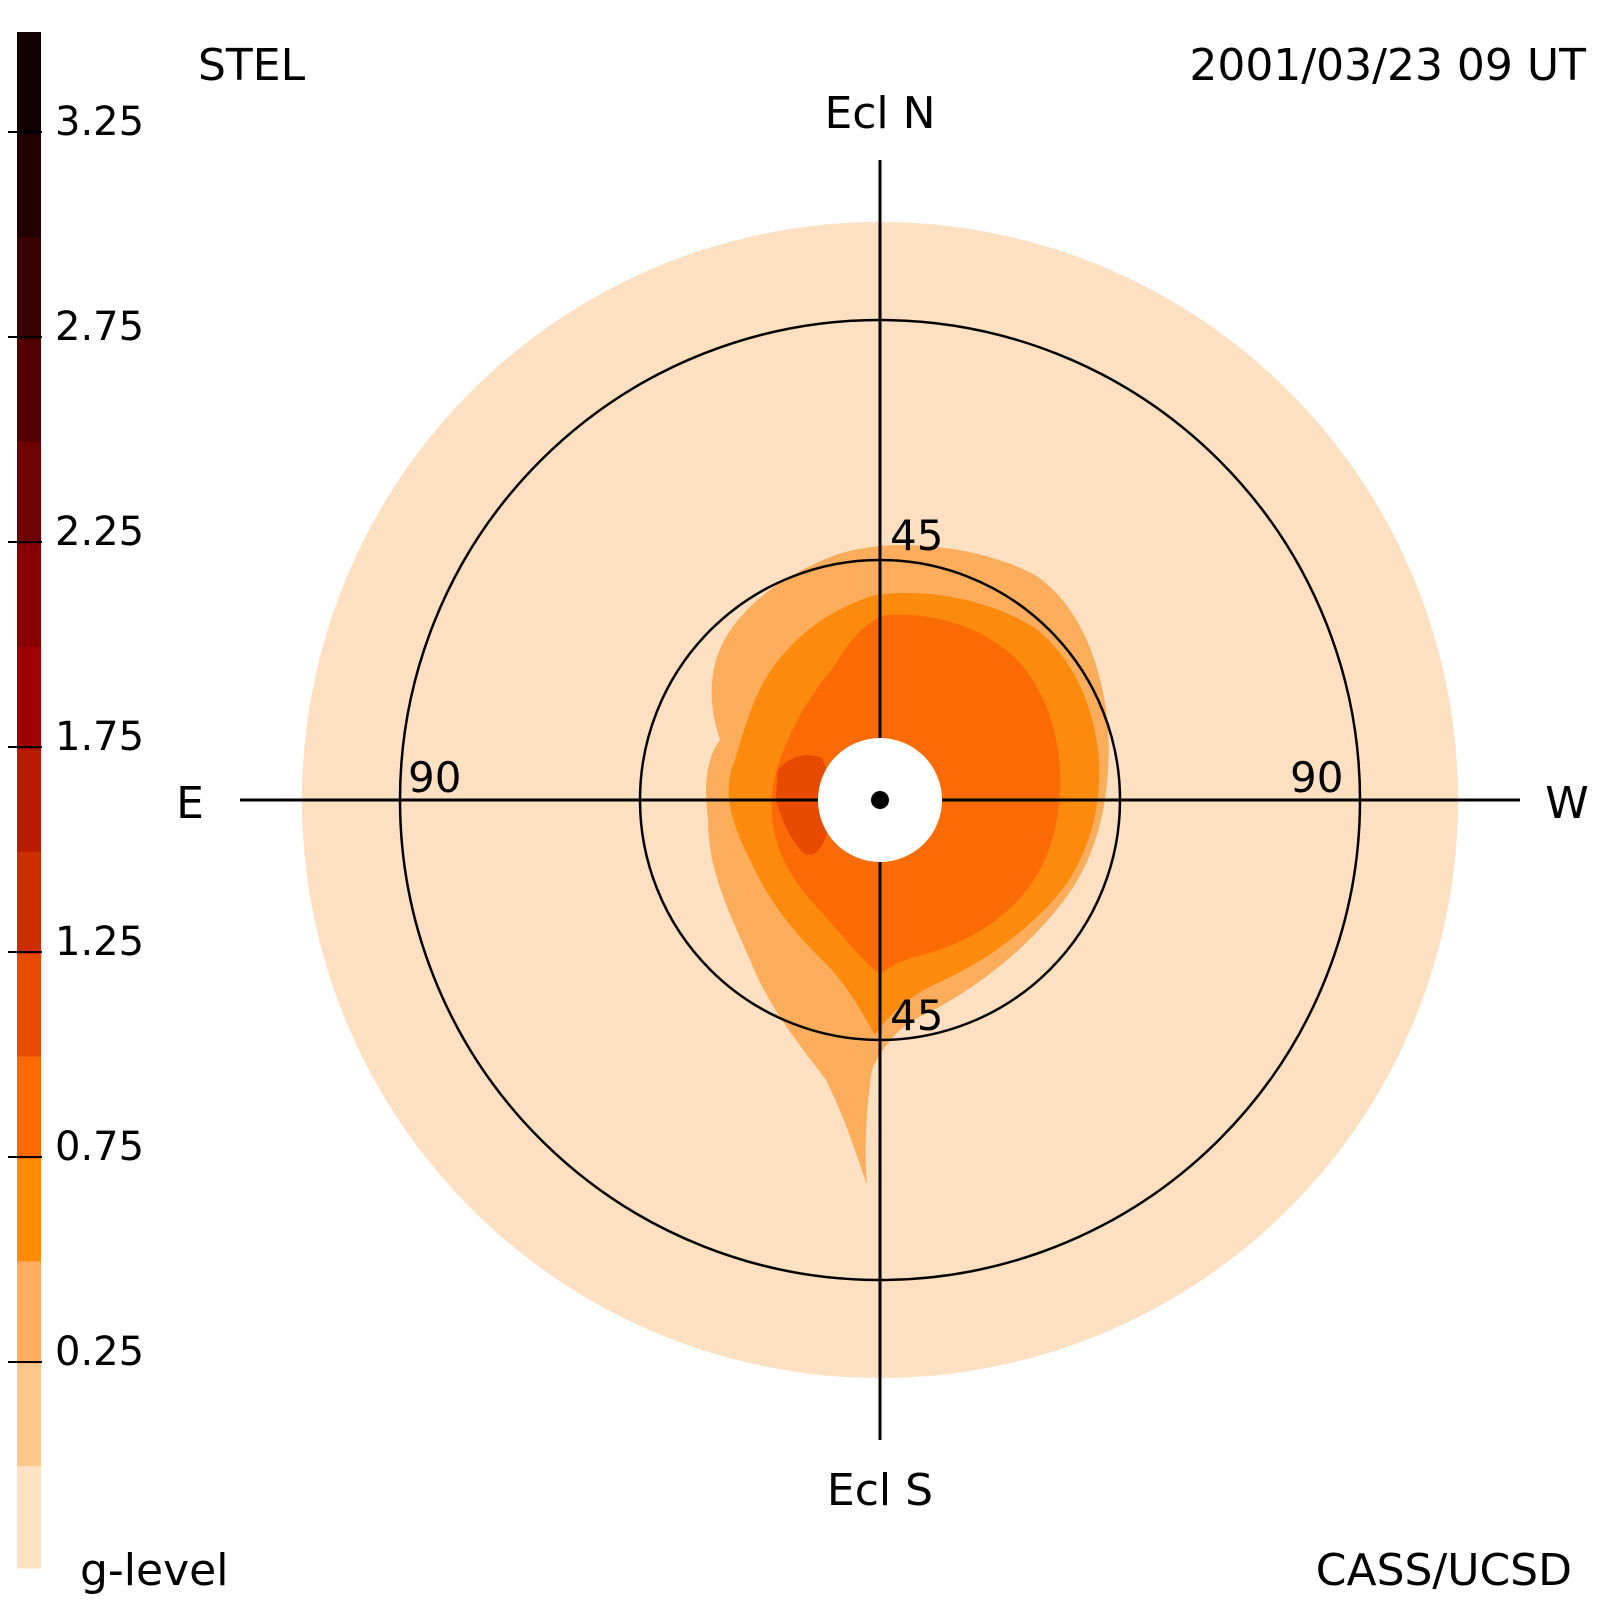 The image size is (1600, 1600). I want to click on scale-tick-label: 2.75, so click(99, 327).